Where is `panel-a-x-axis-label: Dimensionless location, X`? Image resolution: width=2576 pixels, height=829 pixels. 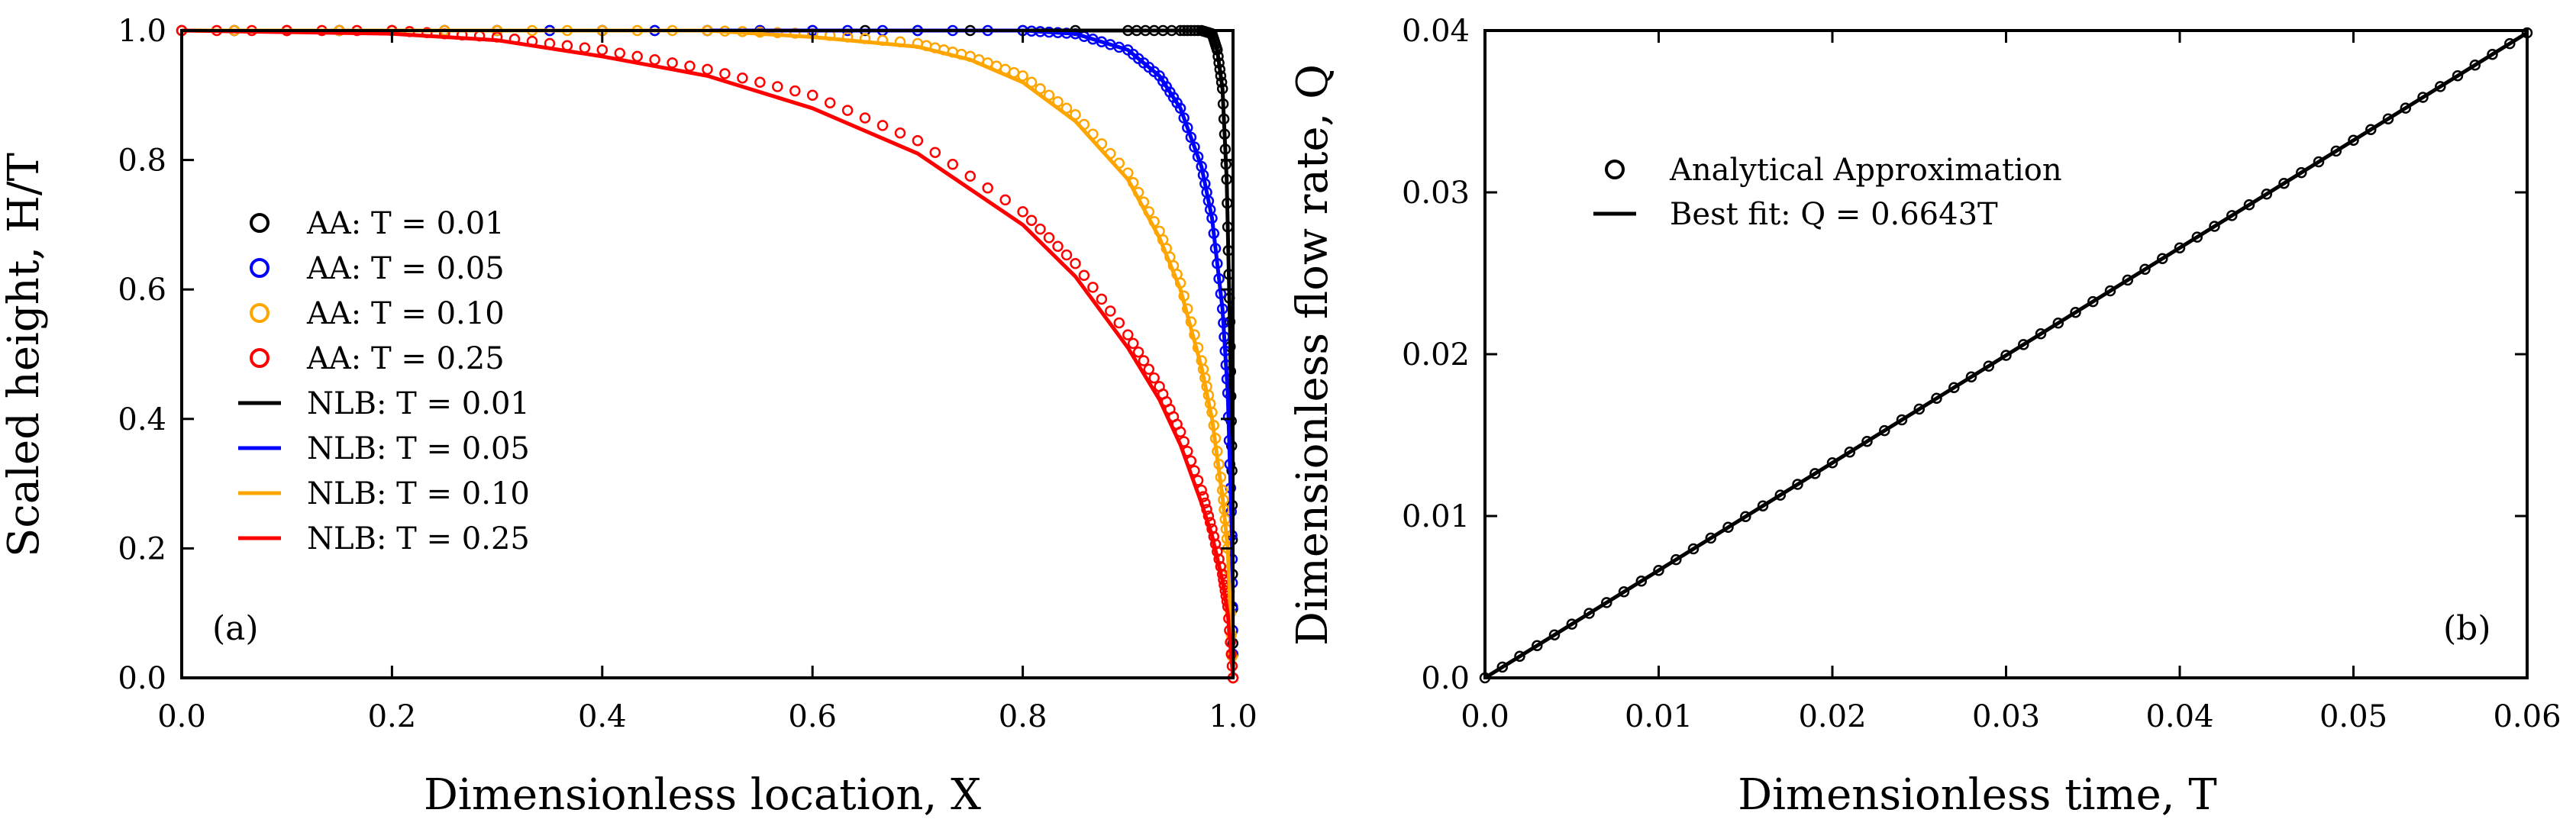 panel-a-x-axis-label: Dimensionless location, X is located at coordinates (702, 795).